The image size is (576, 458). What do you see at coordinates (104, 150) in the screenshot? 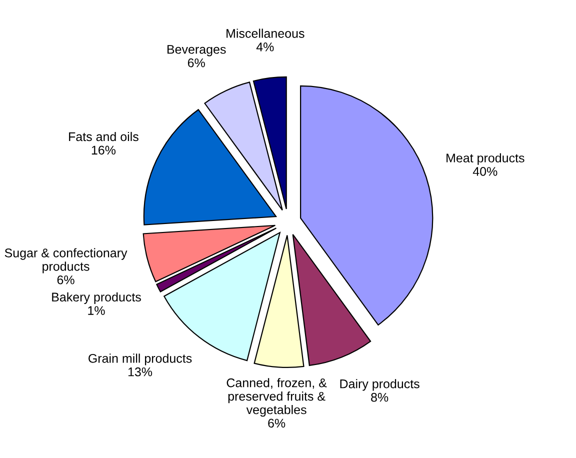
I see `data-label: 16%` at bounding box center [104, 150].